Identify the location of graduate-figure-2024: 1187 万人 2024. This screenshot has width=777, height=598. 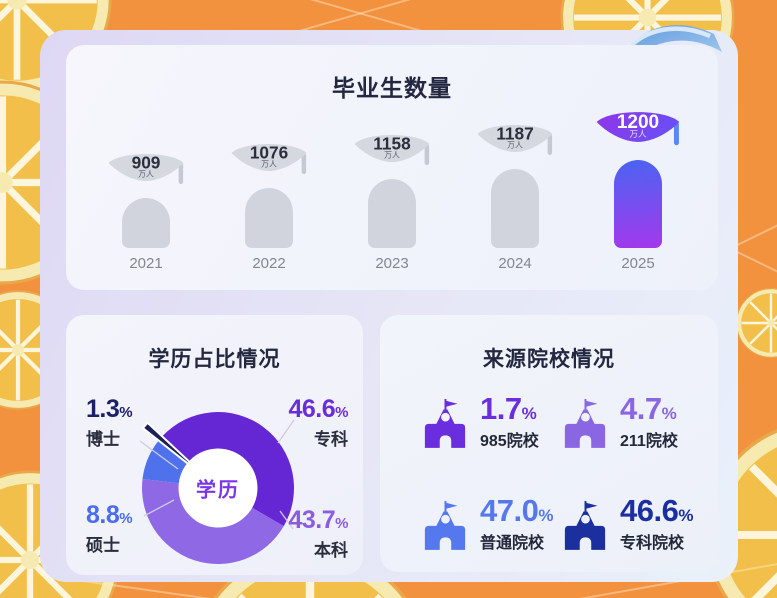
(515, 194).